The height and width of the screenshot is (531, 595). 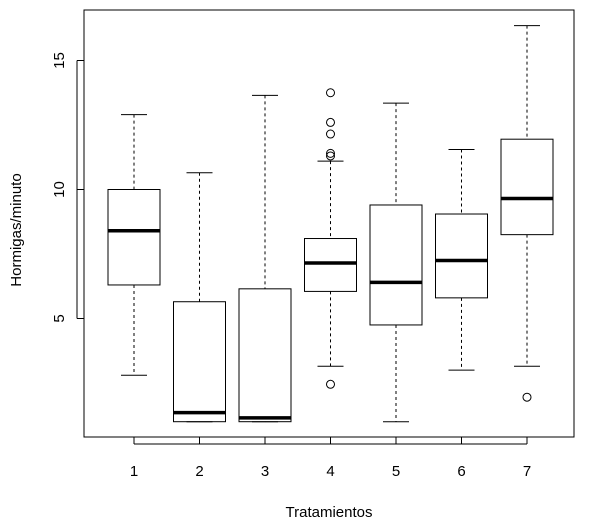 I want to click on x-tick-label: 7, so click(x=527, y=471).